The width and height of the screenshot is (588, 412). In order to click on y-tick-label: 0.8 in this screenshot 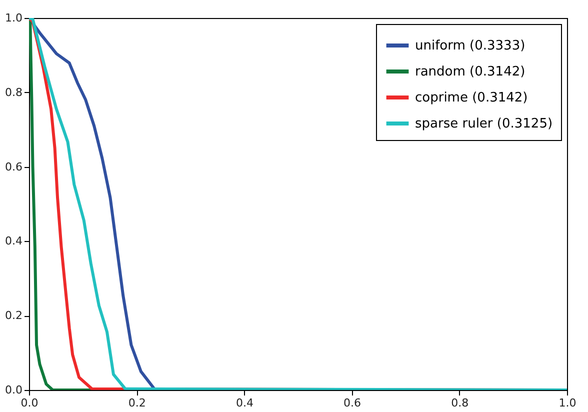, I will do `click(13, 92)`.